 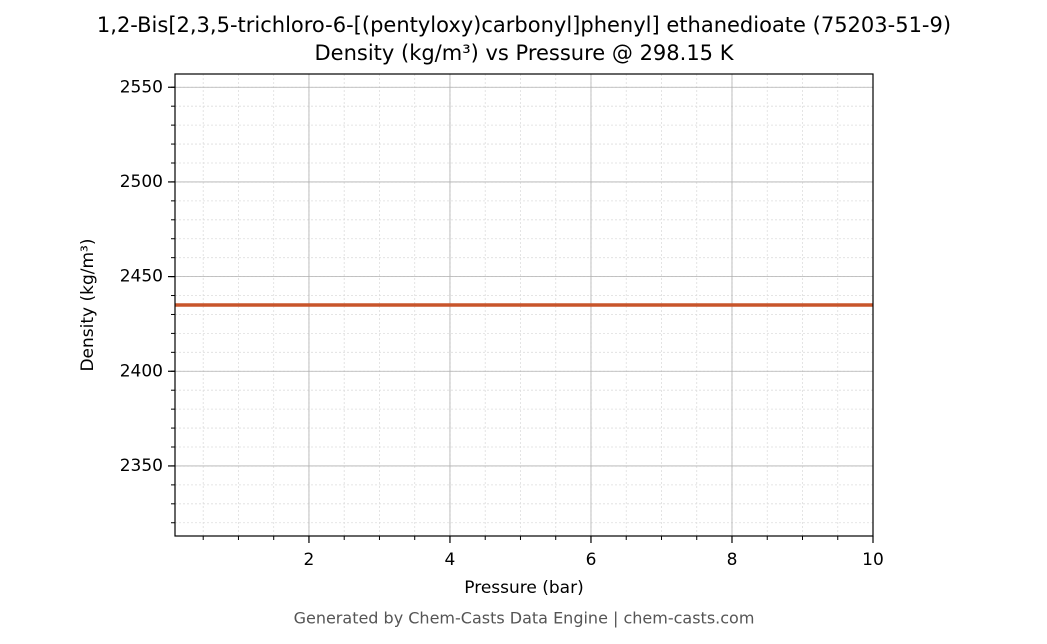 What do you see at coordinates (141, 277) in the screenshot?
I see `y-tick-label: 2450` at bounding box center [141, 277].